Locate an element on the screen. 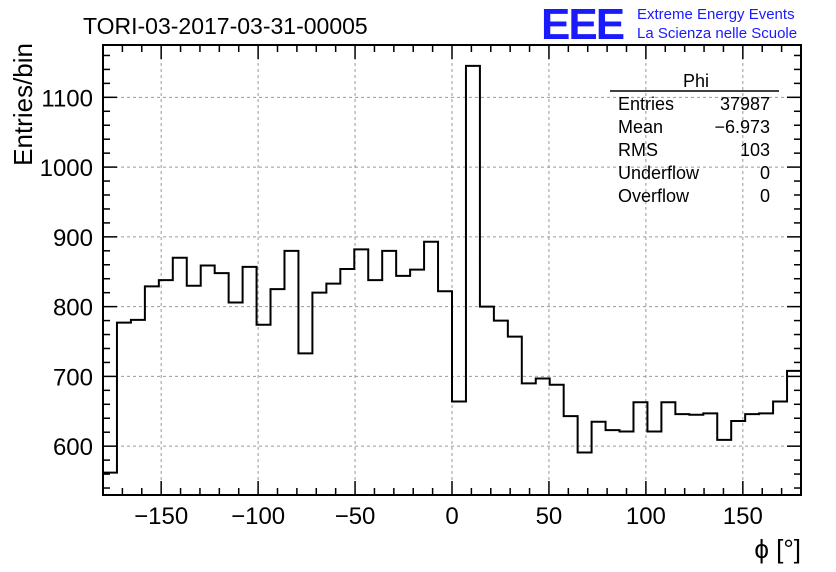 This screenshot has width=836, height=572. y-tick-label: 1100 is located at coordinates (67, 98).